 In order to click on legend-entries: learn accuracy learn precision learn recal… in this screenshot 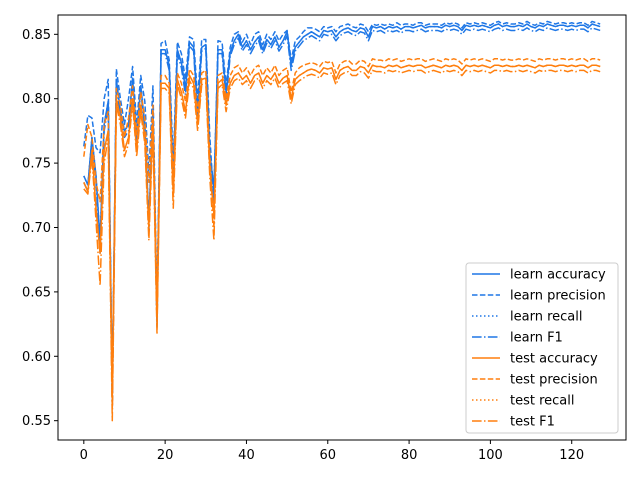, I will do `click(539, 349)`.